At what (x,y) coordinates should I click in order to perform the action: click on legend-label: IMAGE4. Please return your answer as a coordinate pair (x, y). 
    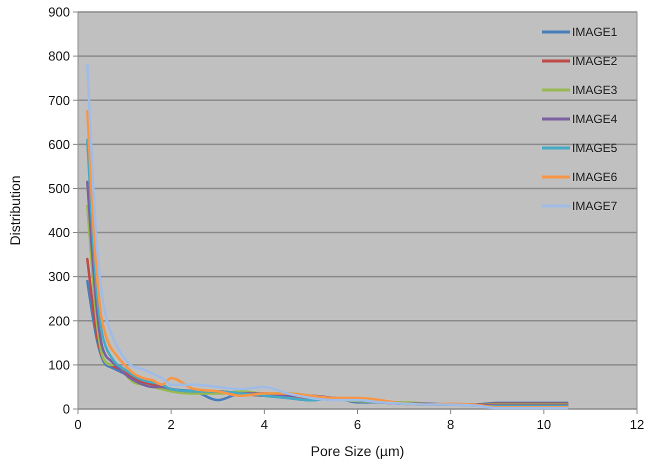
    Looking at the image, I should click on (595, 119).